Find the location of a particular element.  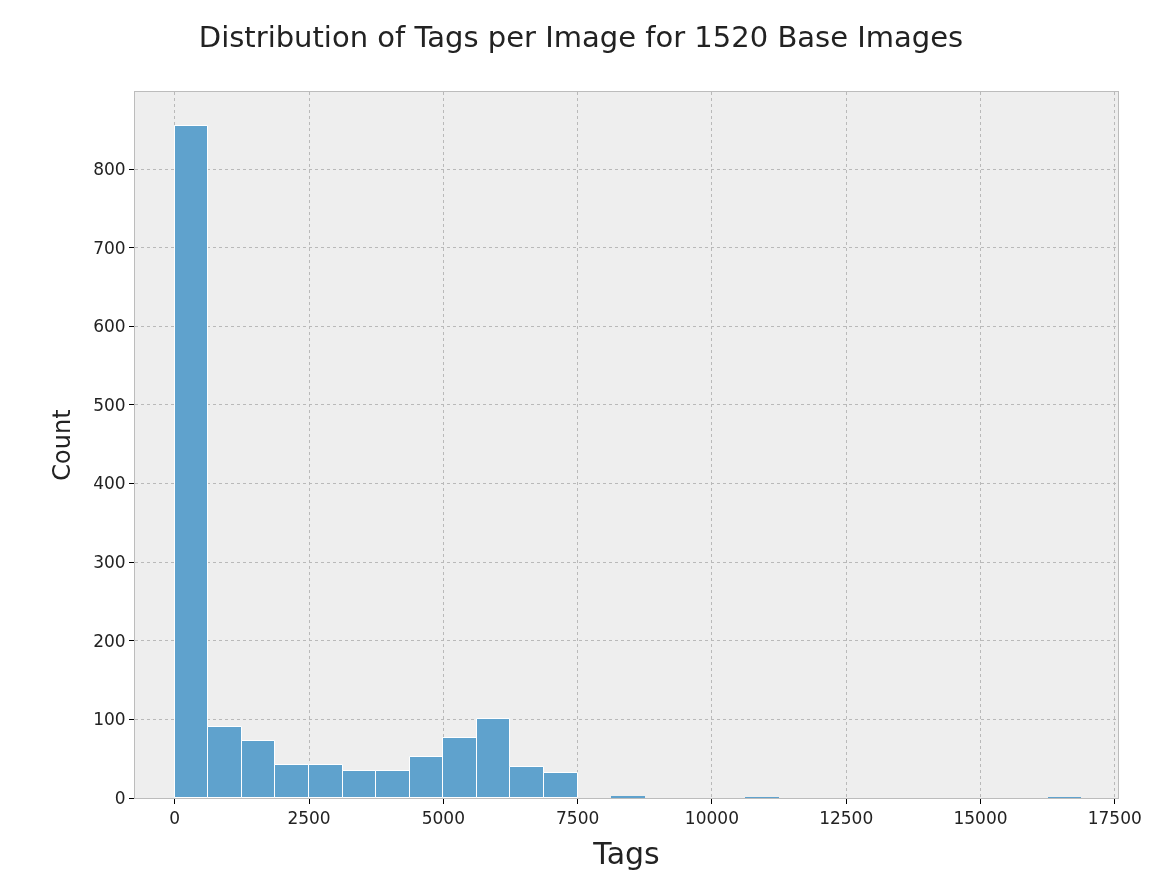

y-tick-label: 100 is located at coordinates (109, 719).